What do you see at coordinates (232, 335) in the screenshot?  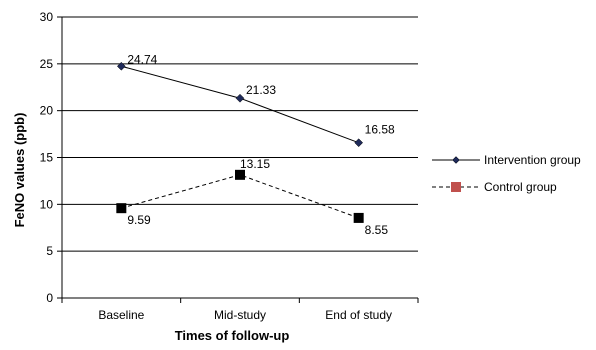 I see `x-axis-title: Times of follow-up` at bounding box center [232, 335].